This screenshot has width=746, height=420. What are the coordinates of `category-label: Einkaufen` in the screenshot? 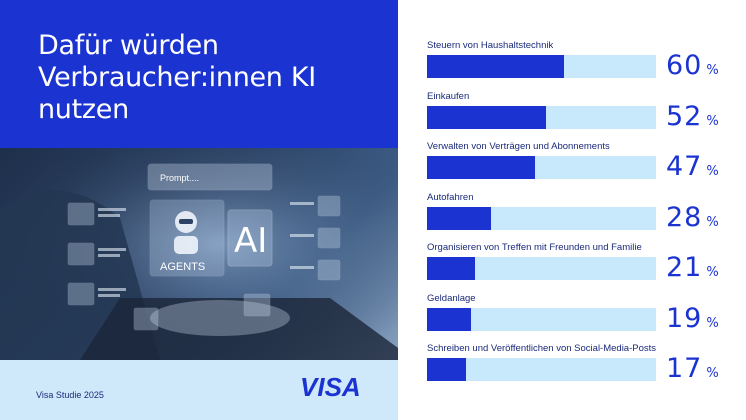 It's located at (448, 96).